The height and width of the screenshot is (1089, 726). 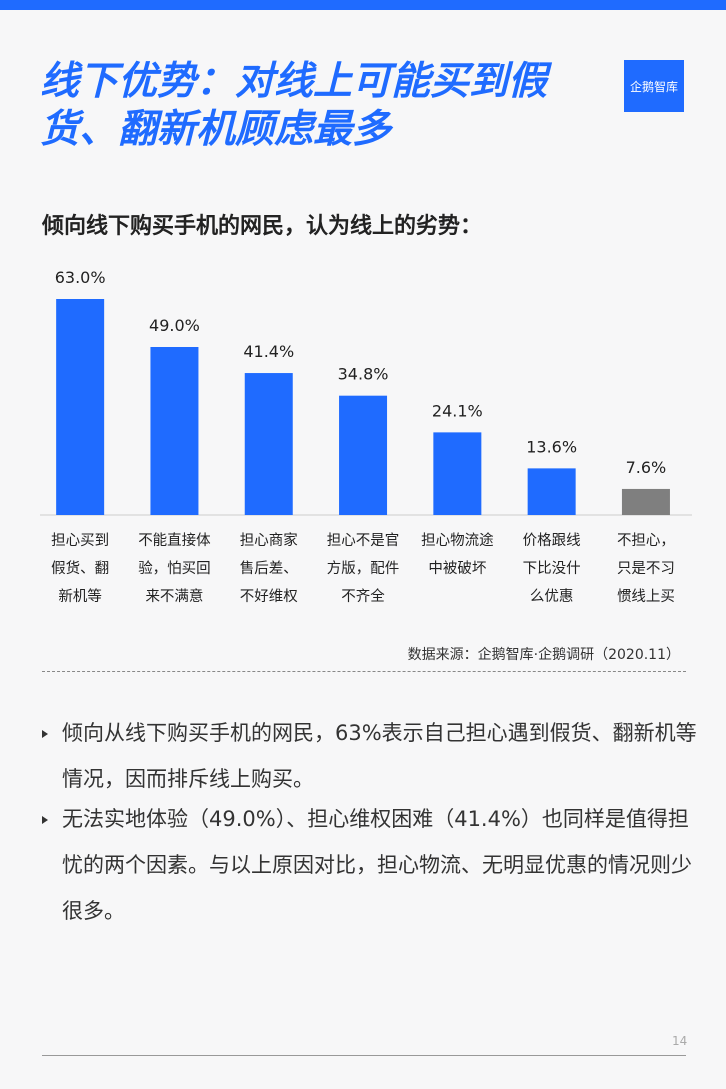 I want to click on footer-line, so click(x=364, y=1055).